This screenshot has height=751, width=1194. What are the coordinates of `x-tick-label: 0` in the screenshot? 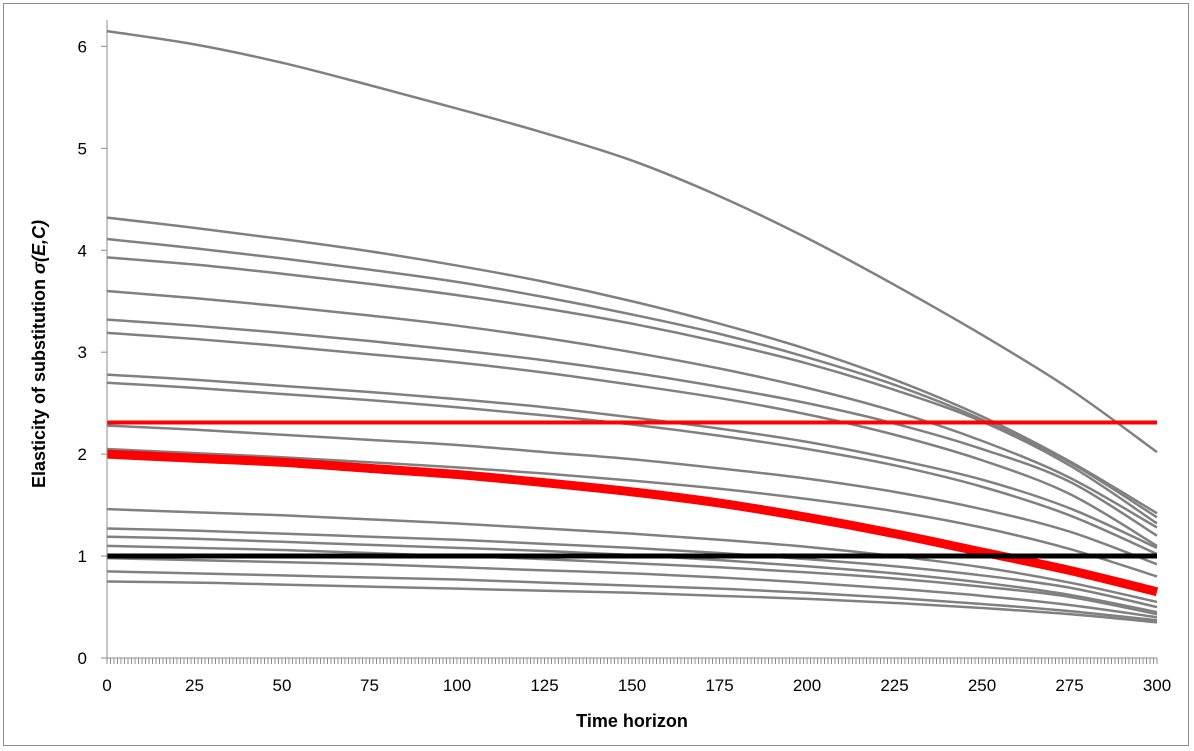 It's located at (106, 685).